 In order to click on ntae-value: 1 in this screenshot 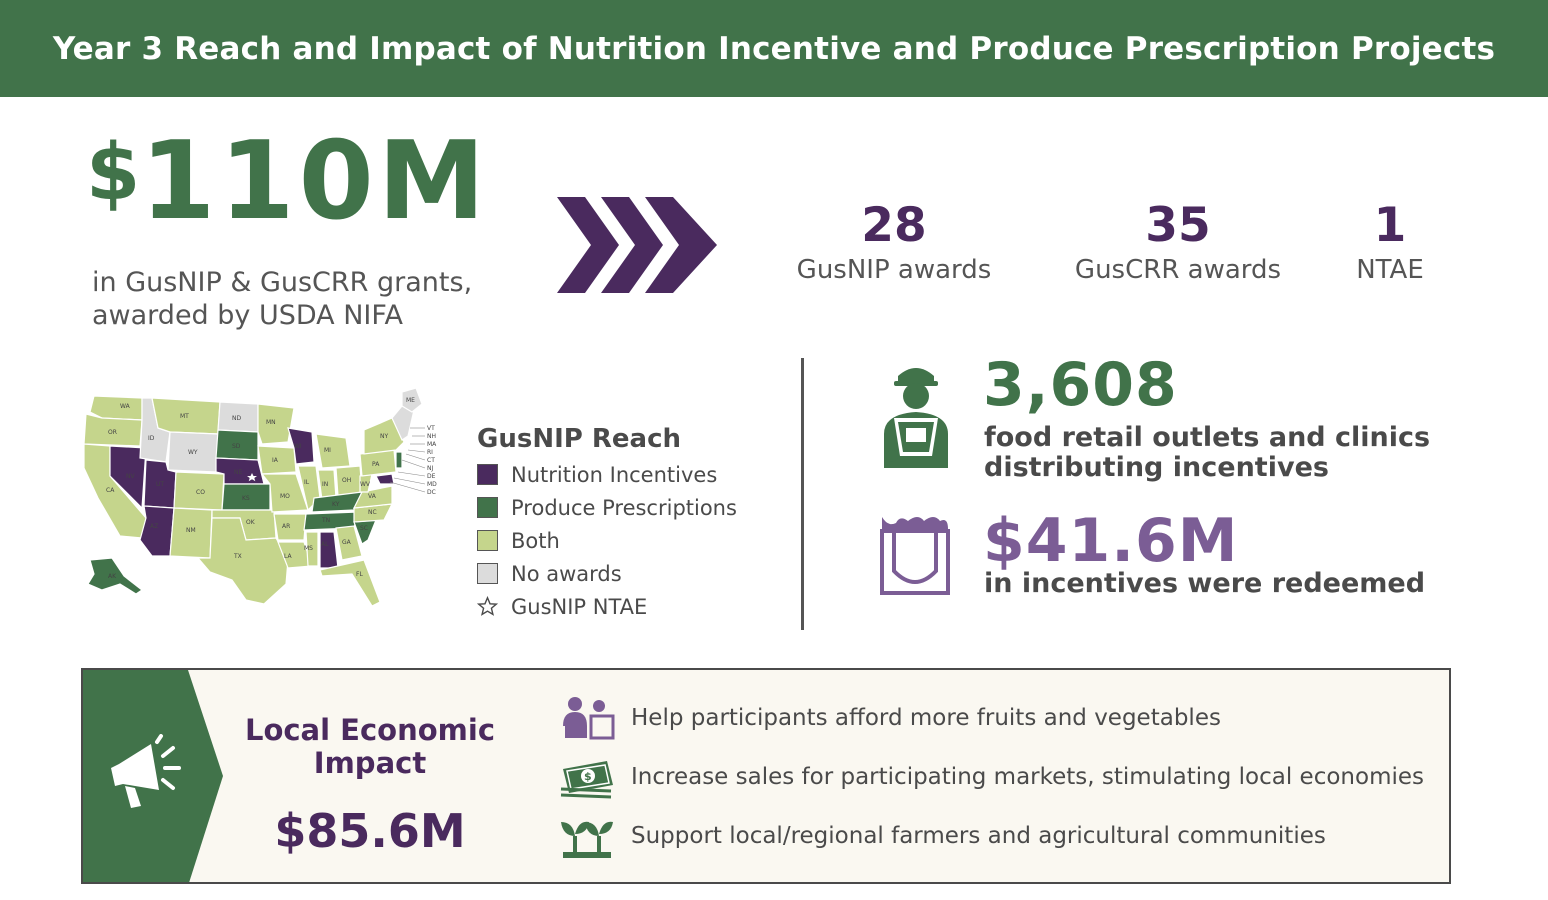, I will do `click(1390, 225)`.